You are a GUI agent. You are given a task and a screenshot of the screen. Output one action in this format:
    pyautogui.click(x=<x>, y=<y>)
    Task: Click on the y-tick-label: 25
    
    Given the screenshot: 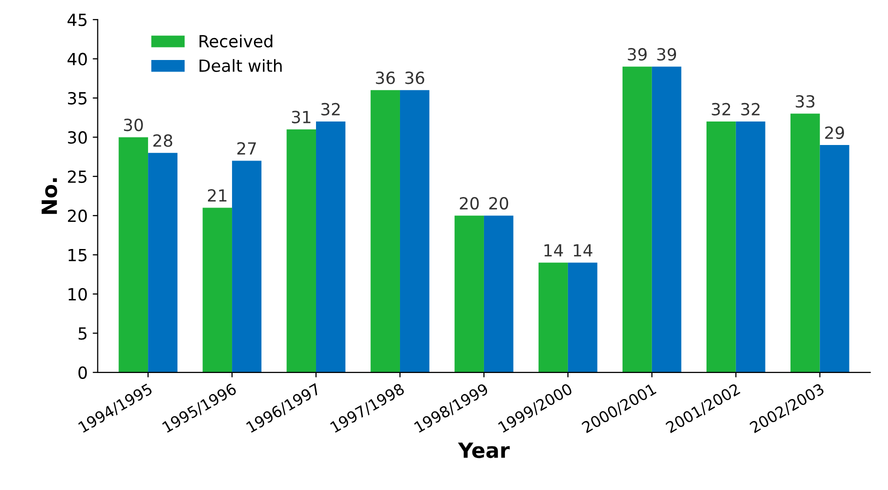 What is the action you would take?
    pyautogui.click(x=77, y=176)
    